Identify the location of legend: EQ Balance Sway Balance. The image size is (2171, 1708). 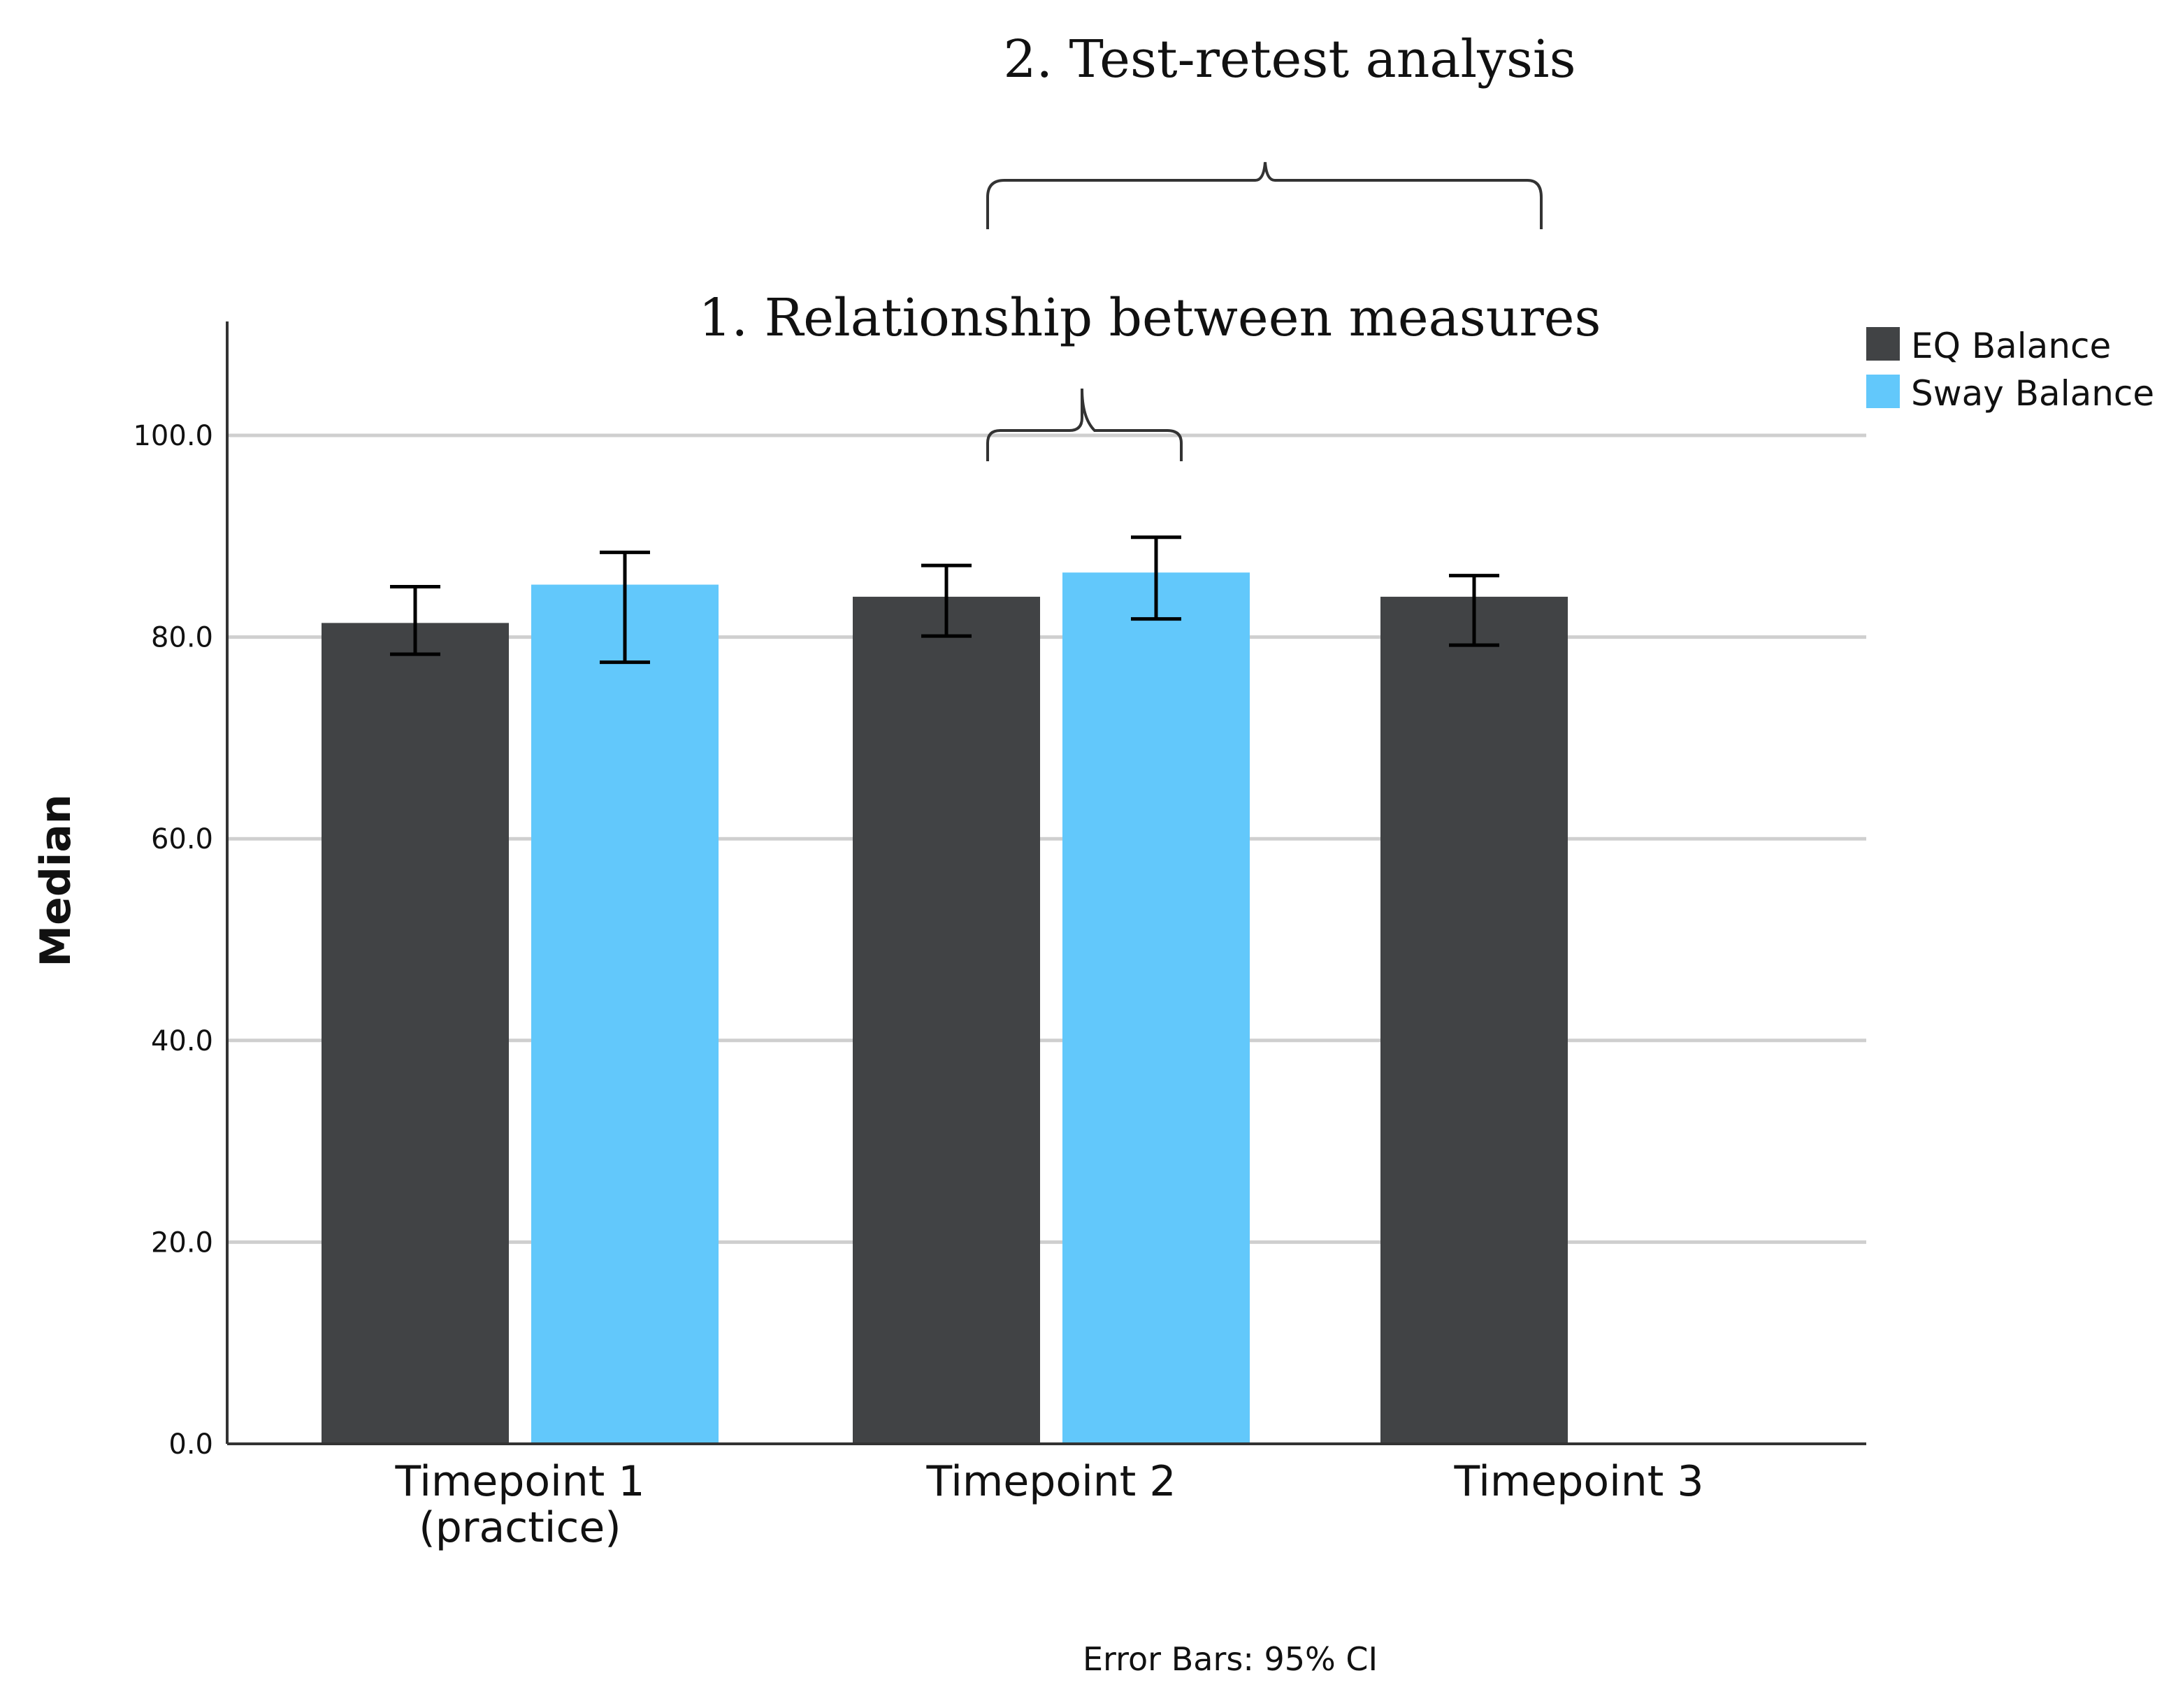
(2010, 370).